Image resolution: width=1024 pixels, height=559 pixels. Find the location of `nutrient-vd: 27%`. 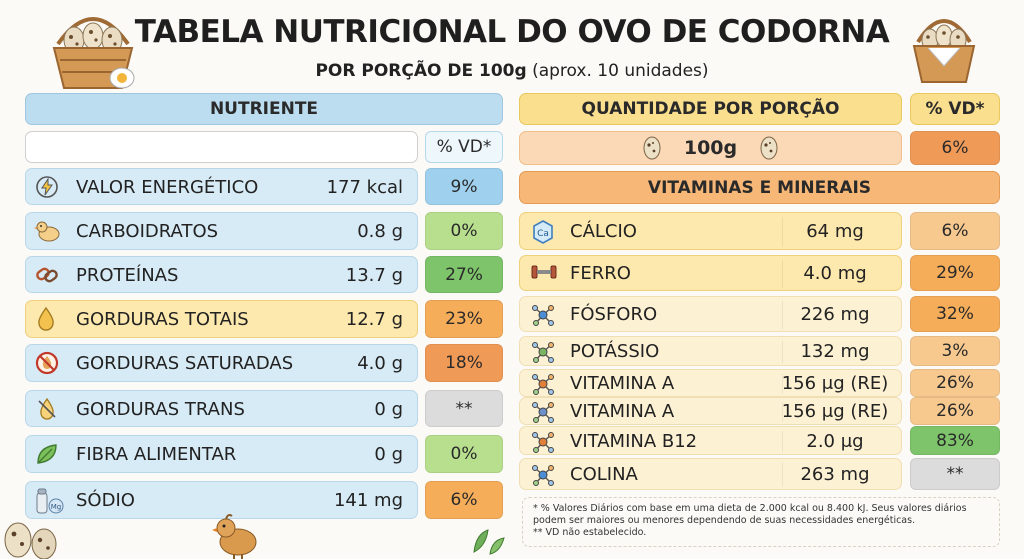

nutrient-vd: 27% is located at coordinates (464, 274).